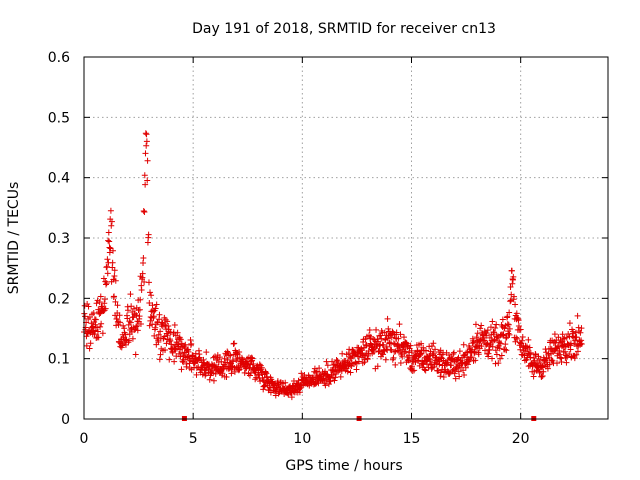  I want to click on x-axis-title: GPS time / hours, so click(343, 466).